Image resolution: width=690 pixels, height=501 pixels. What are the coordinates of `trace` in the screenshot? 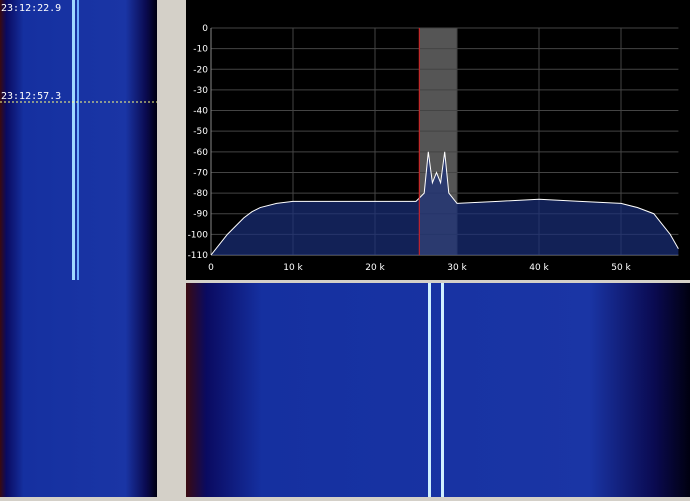 It's located at (444, 203).